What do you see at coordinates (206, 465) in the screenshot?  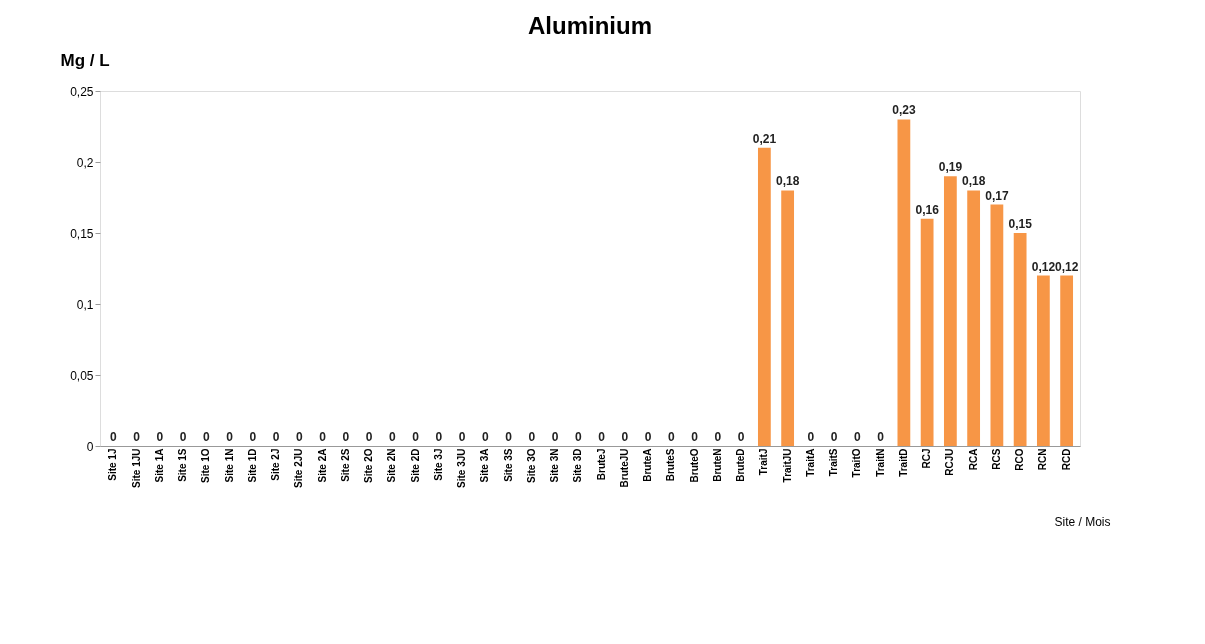 I see `x-tick-label: Site 1O` at bounding box center [206, 465].